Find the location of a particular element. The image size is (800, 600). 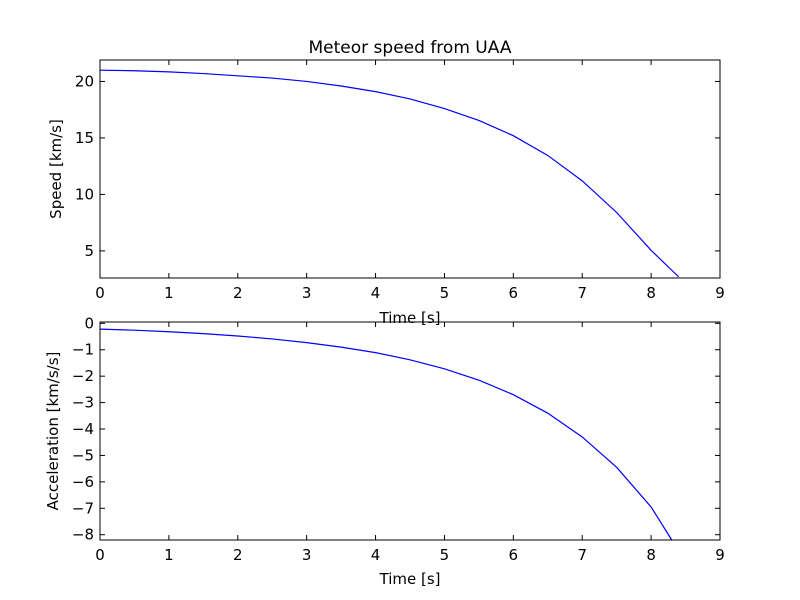

acceleration-x-tick-label-2: 2 is located at coordinates (238, 555).